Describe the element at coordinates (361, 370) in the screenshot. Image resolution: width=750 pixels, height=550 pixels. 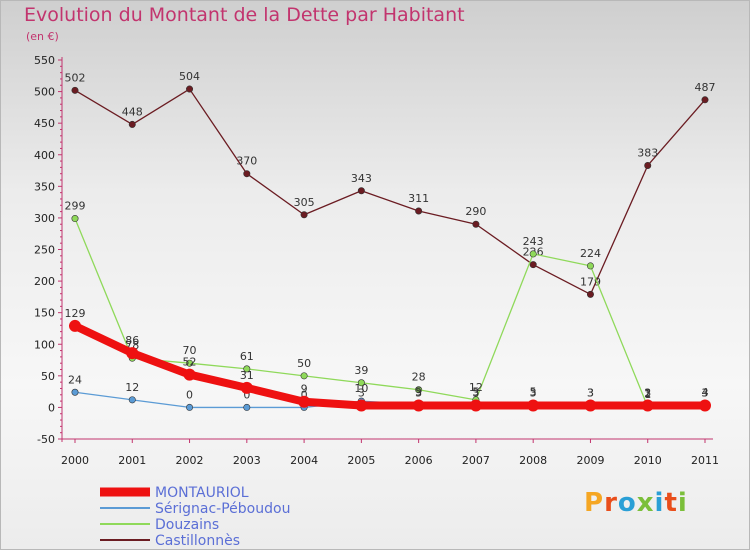
I see `data-label: 39` at that location.